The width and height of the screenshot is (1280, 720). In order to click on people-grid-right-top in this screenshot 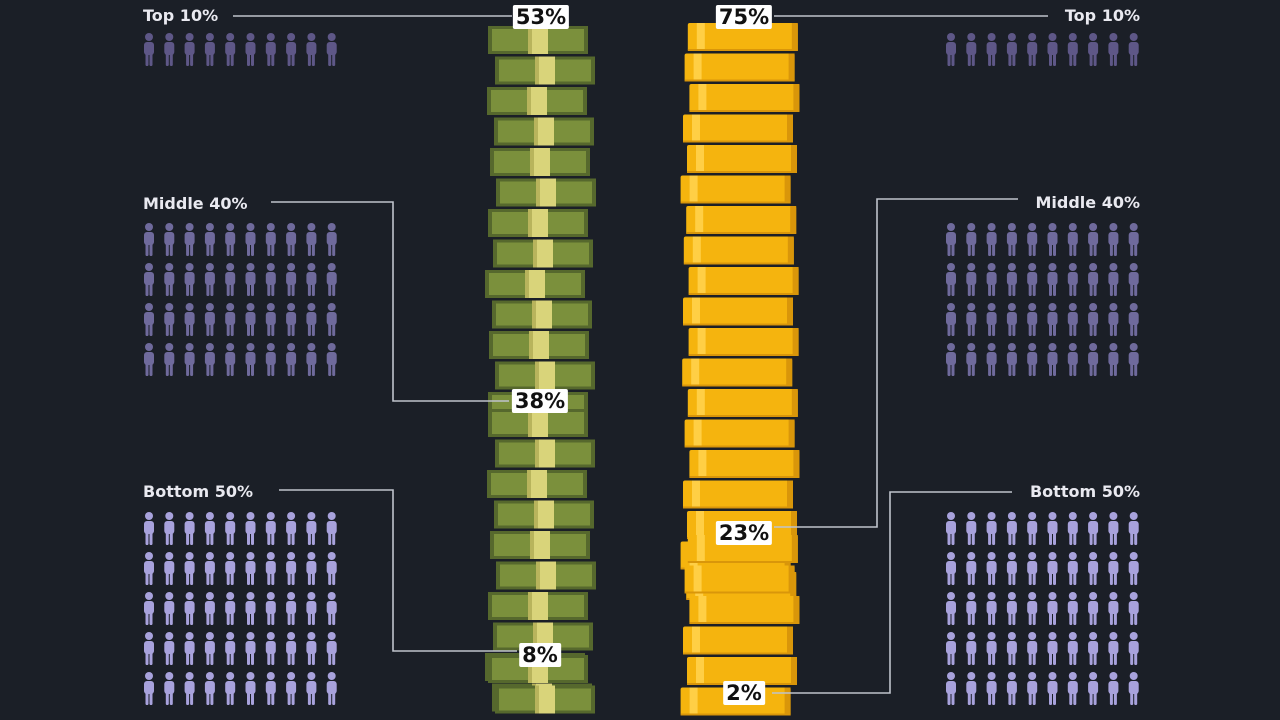, I will do `click(1042, 49)`.